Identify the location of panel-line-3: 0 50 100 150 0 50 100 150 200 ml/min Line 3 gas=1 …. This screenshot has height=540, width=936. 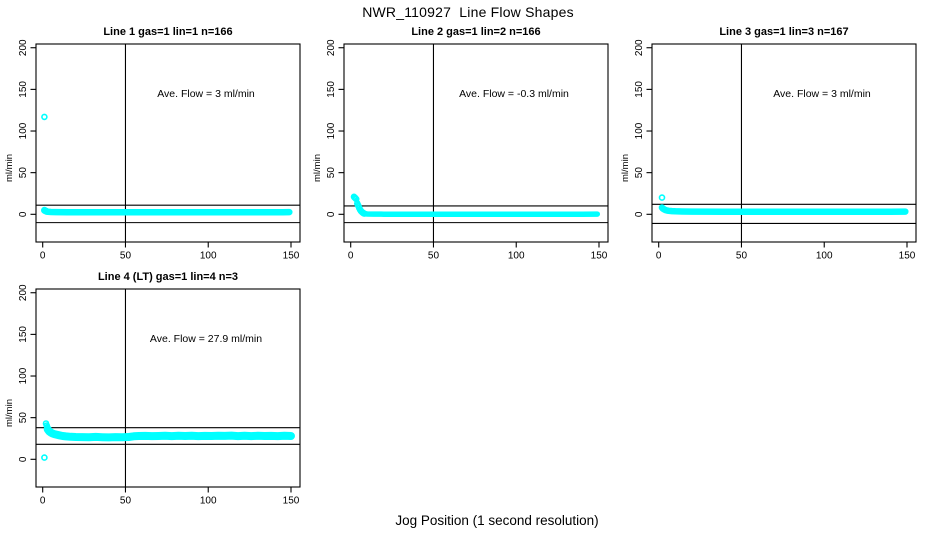
(768, 144).